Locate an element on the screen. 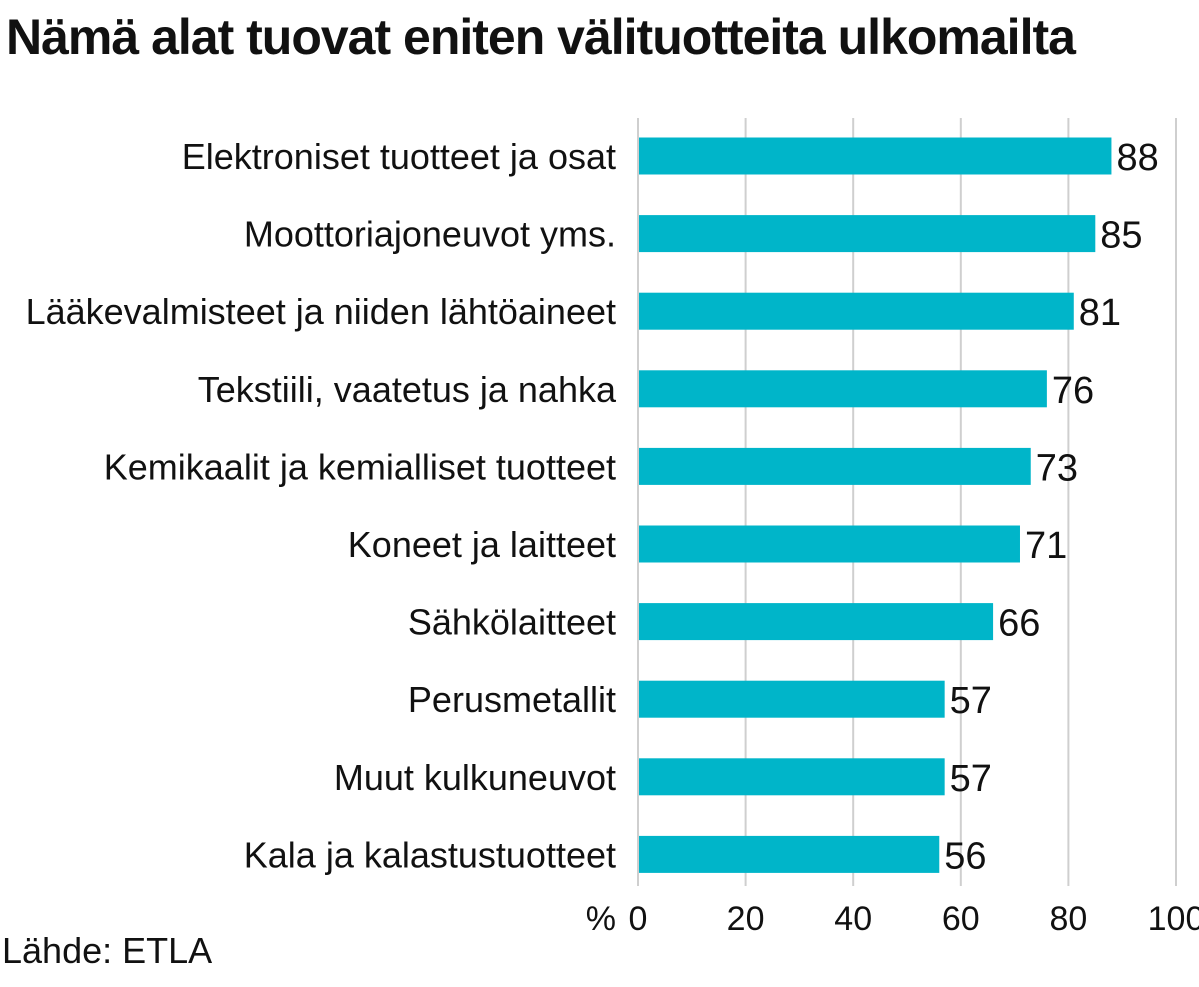  category-label: Elektroniset tuotteet ja osat is located at coordinates (399, 156).